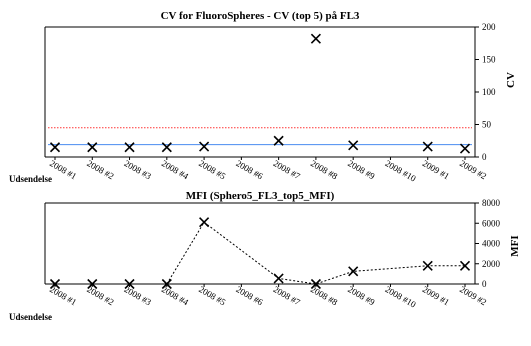 The image size is (531, 346). I want to click on y-tick-label: 100, so click(489, 92).